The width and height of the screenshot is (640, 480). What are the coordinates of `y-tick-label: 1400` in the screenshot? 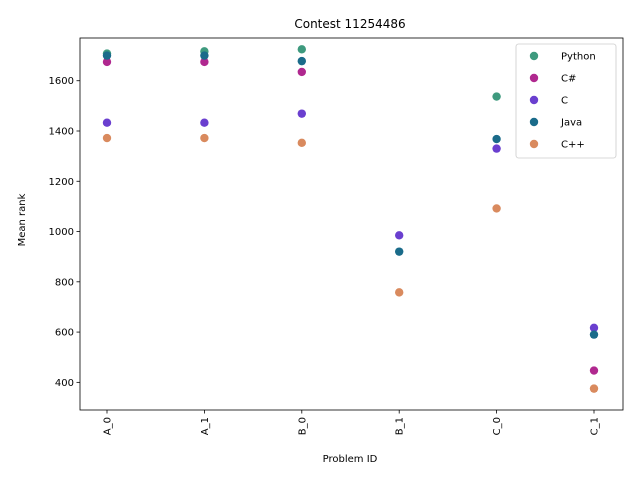 It's located at (61, 132).